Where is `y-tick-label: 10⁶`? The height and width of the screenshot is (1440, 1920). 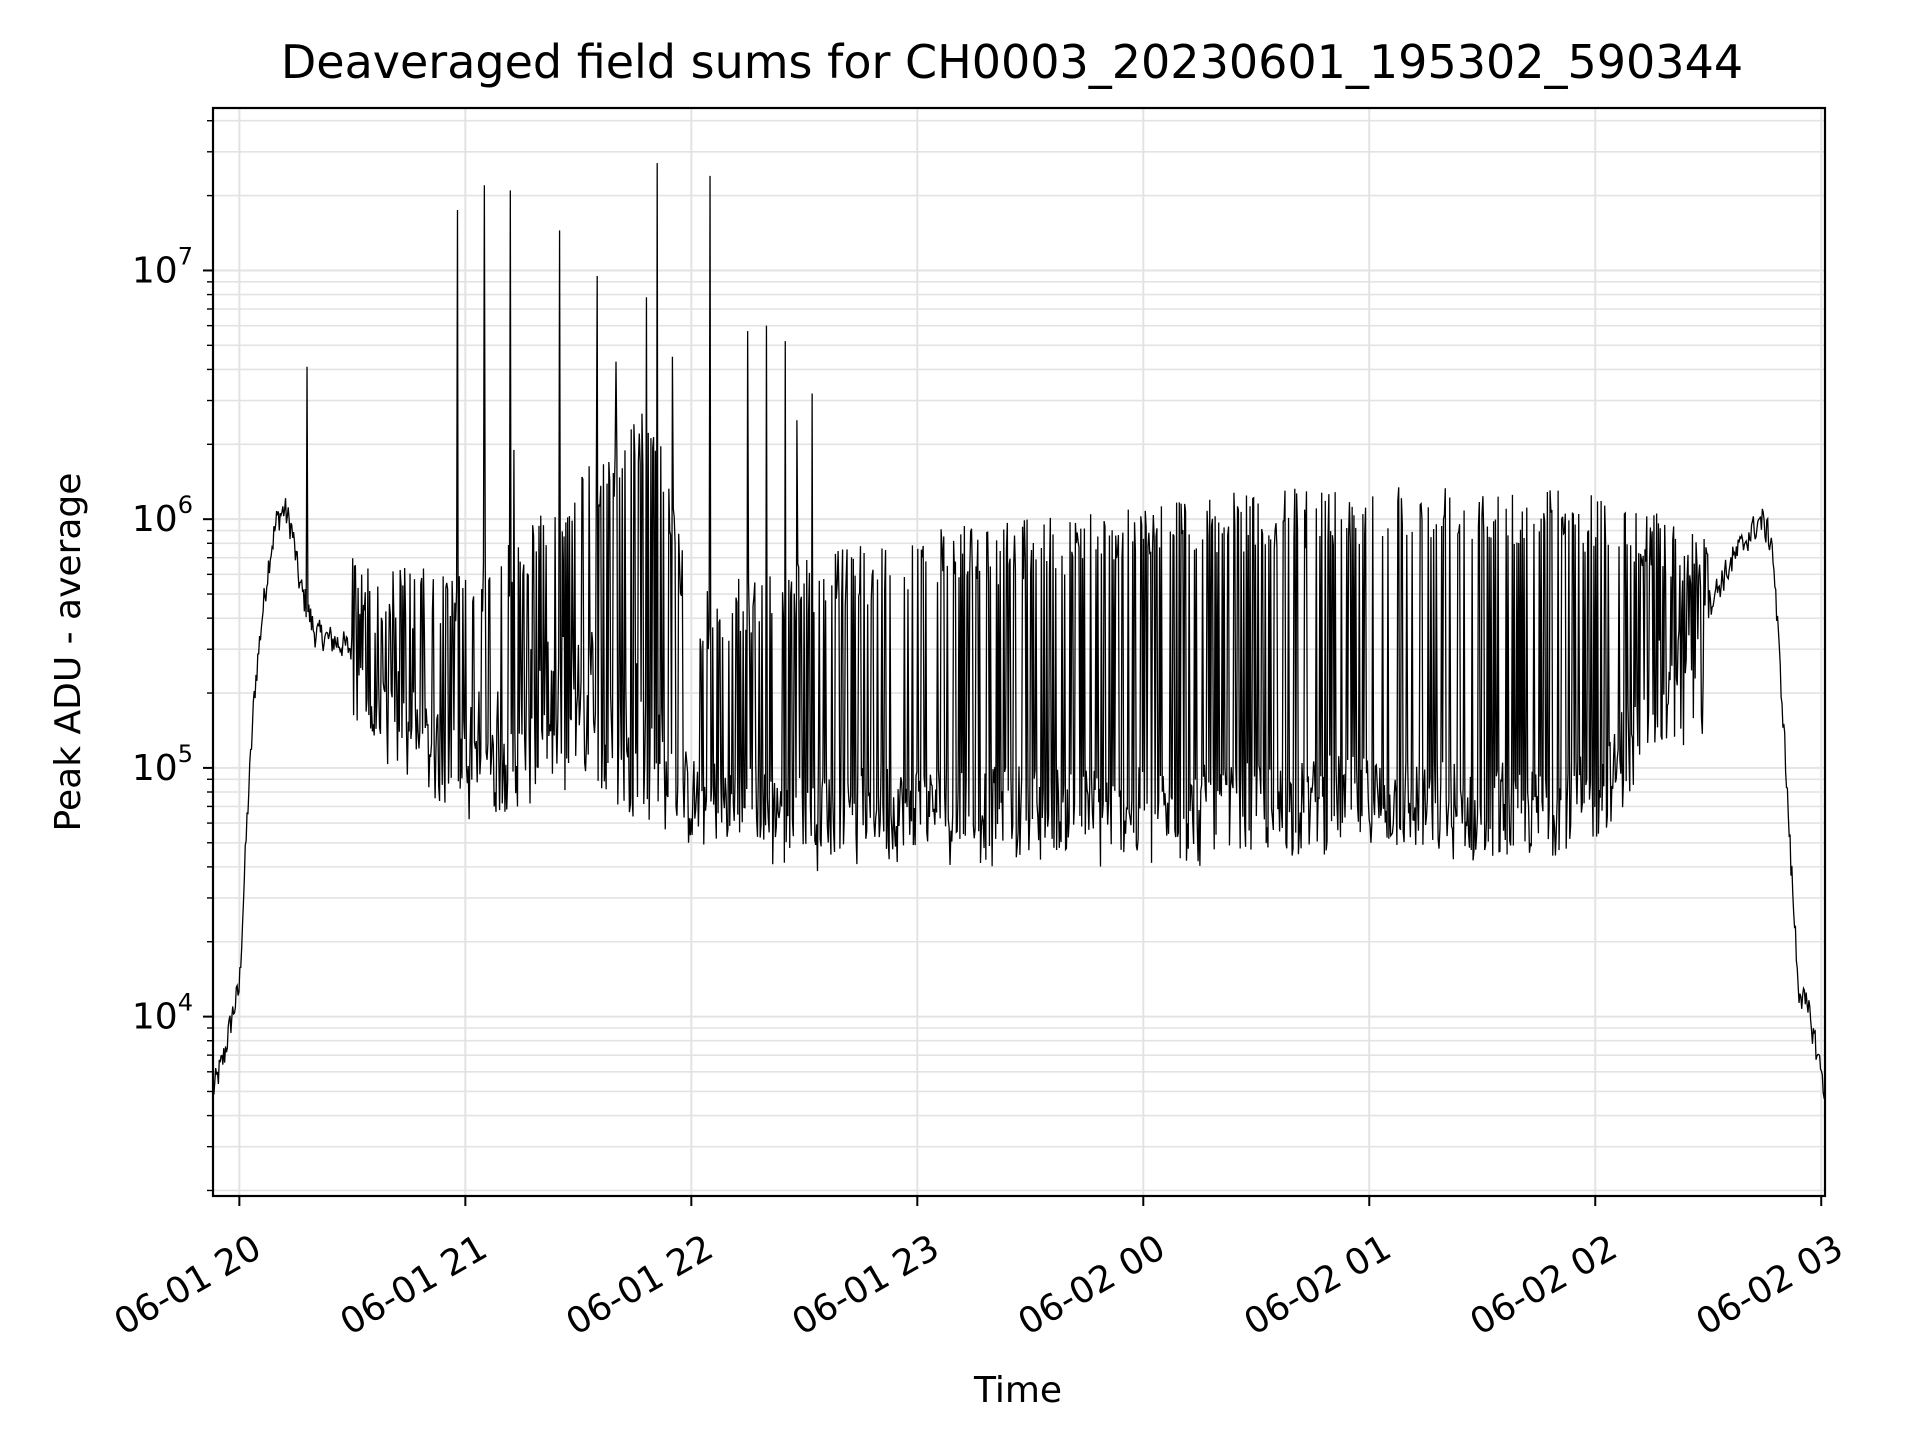 y-tick-label: 10⁶ is located at coordinates (162, 515).